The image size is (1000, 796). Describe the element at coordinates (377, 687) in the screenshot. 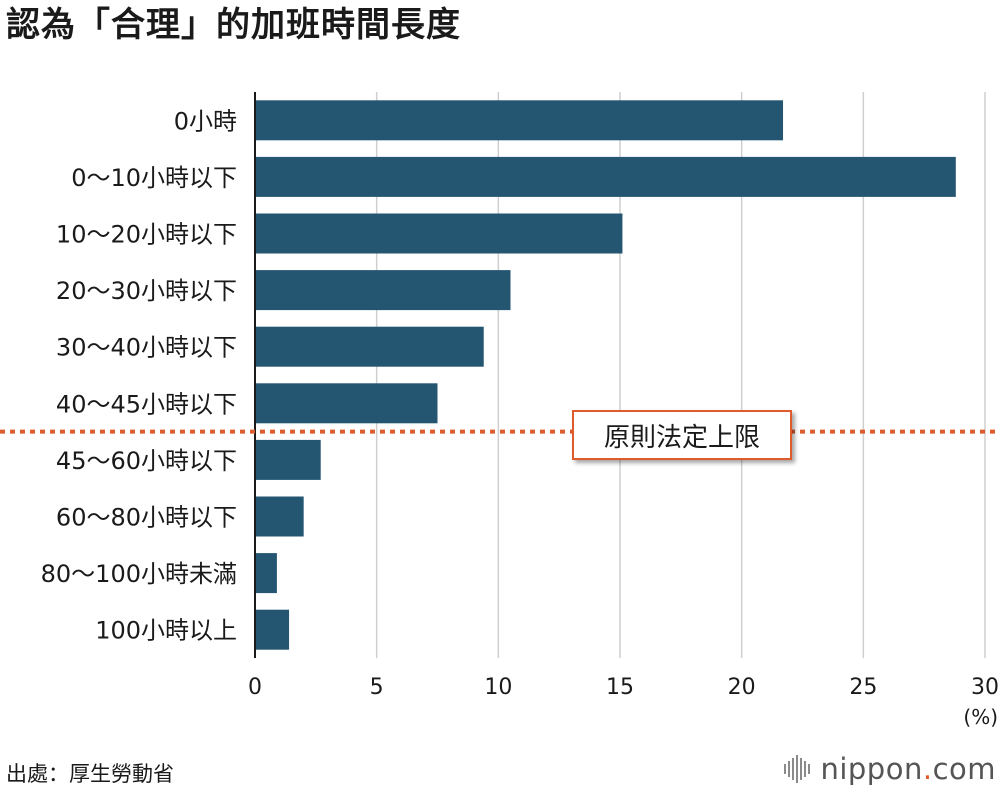

I see `x-tick-label: 5` at that location.